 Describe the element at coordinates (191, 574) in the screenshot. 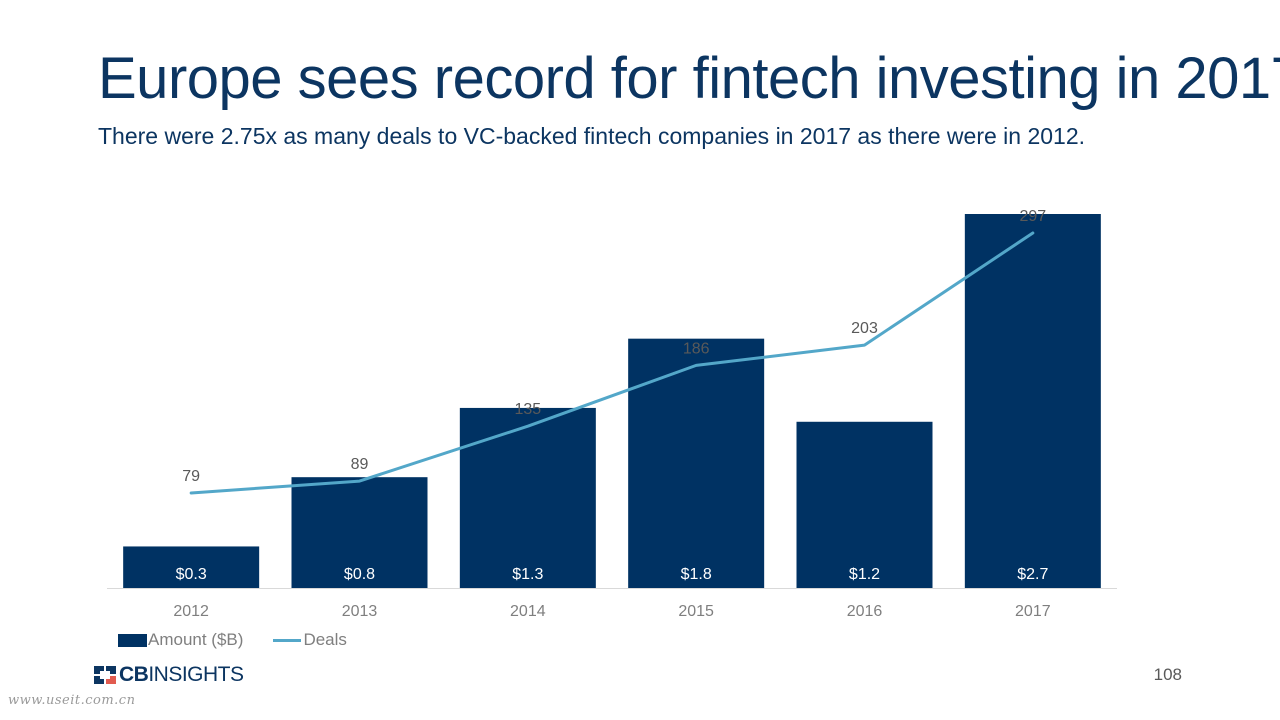

I see `bar-label-2012: $0.3` at that location.